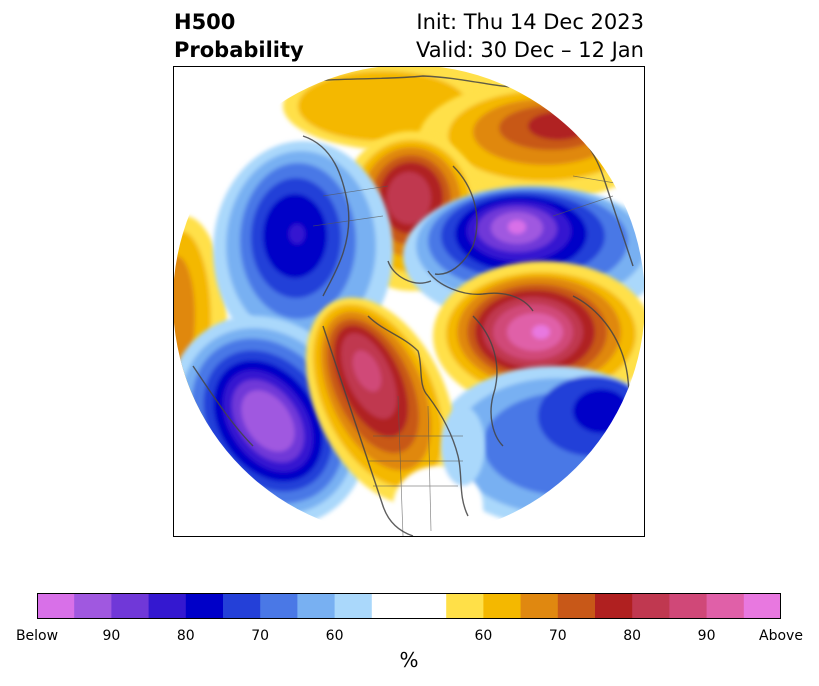 The height and width of the screenshot is (686, 819). What do you see at coordinates (239, 50) in the screenshot?
I see `title-product: Probability` at bounding box center [239, 50].